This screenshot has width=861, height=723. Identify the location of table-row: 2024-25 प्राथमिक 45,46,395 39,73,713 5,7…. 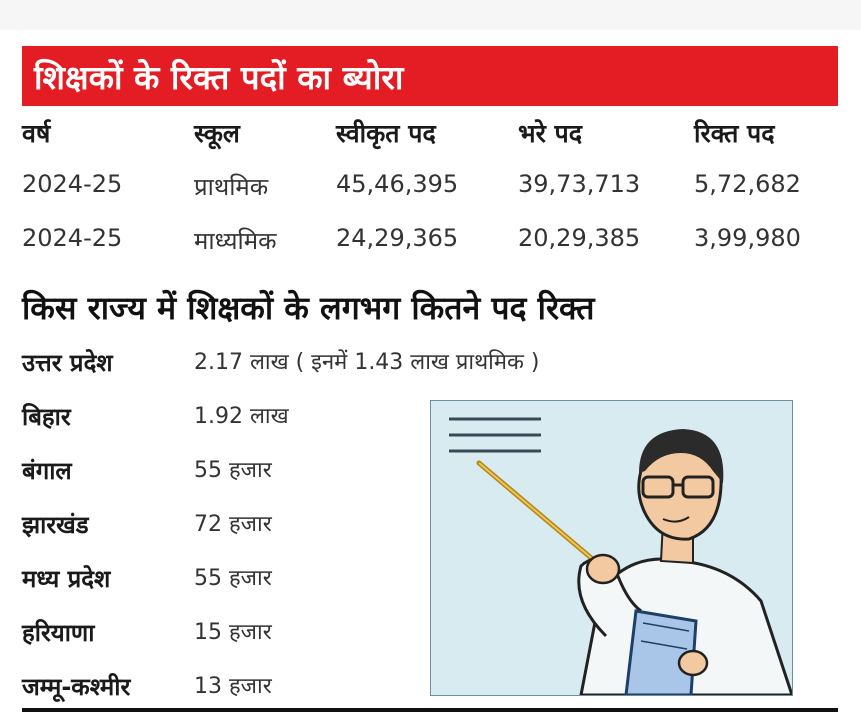
(430, 190).